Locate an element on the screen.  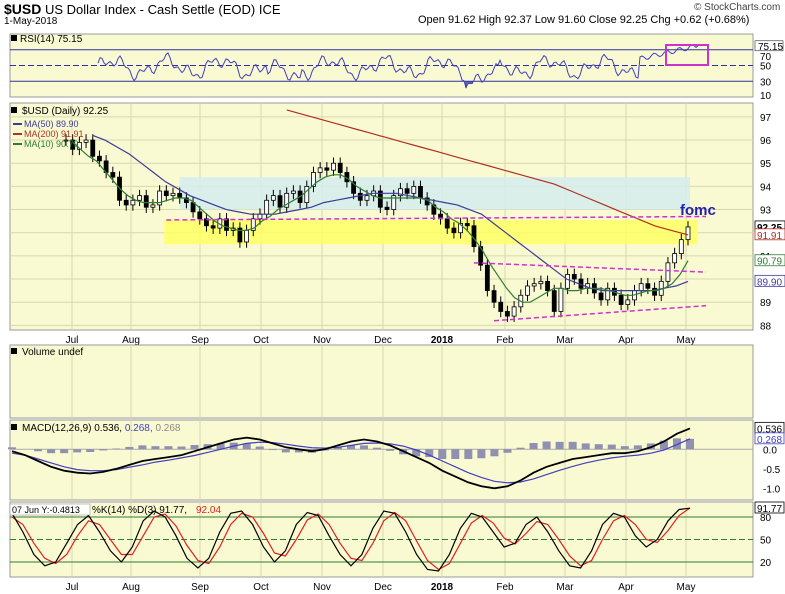
price-x-label: May is located at coordinates (686, 340).